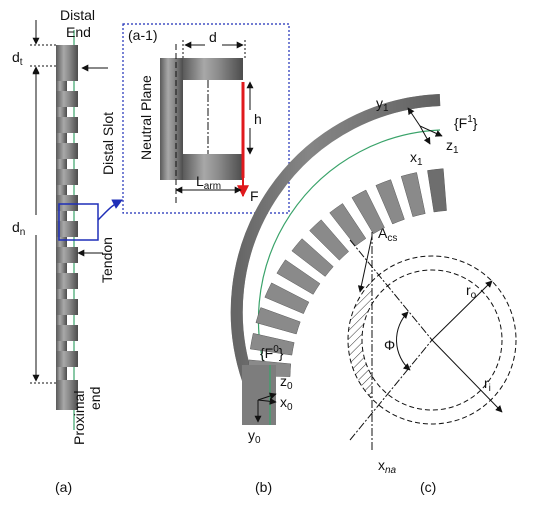 The image size is (550, 505). I want to click on x1-axis, so click(425, 135).